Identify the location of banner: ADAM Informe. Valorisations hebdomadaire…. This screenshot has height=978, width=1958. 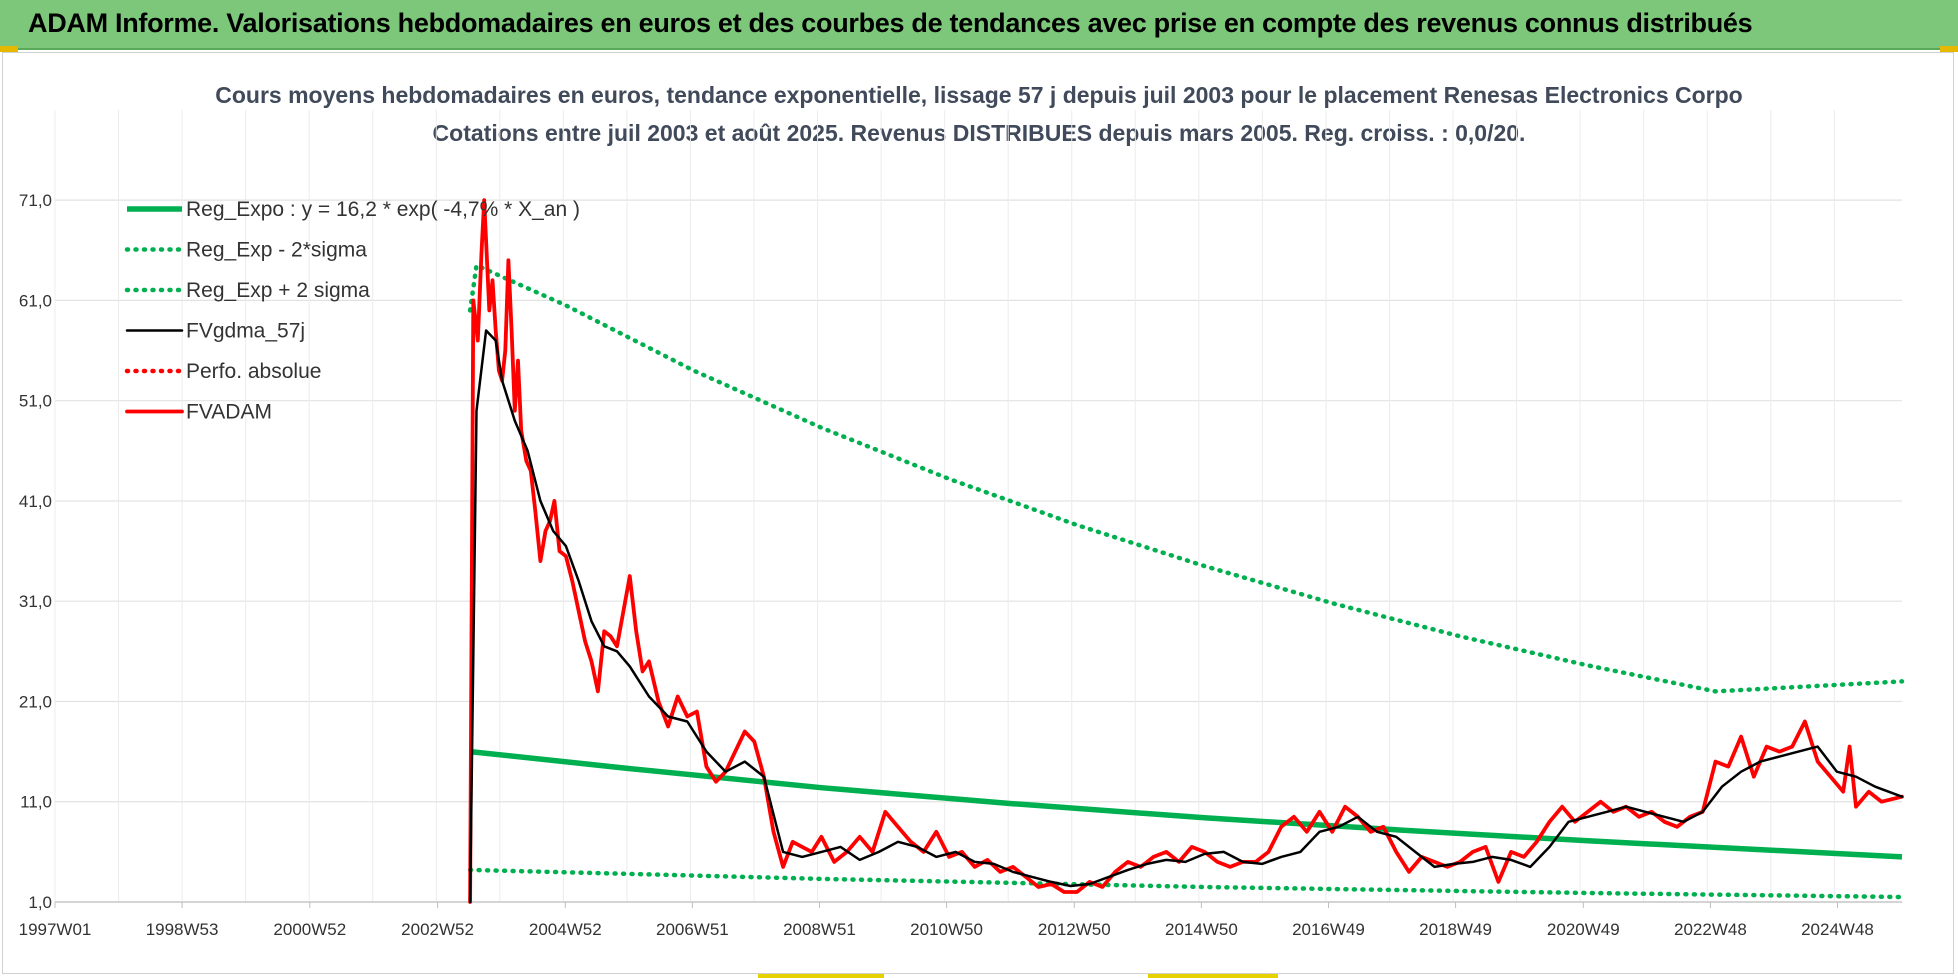
(979, 26).